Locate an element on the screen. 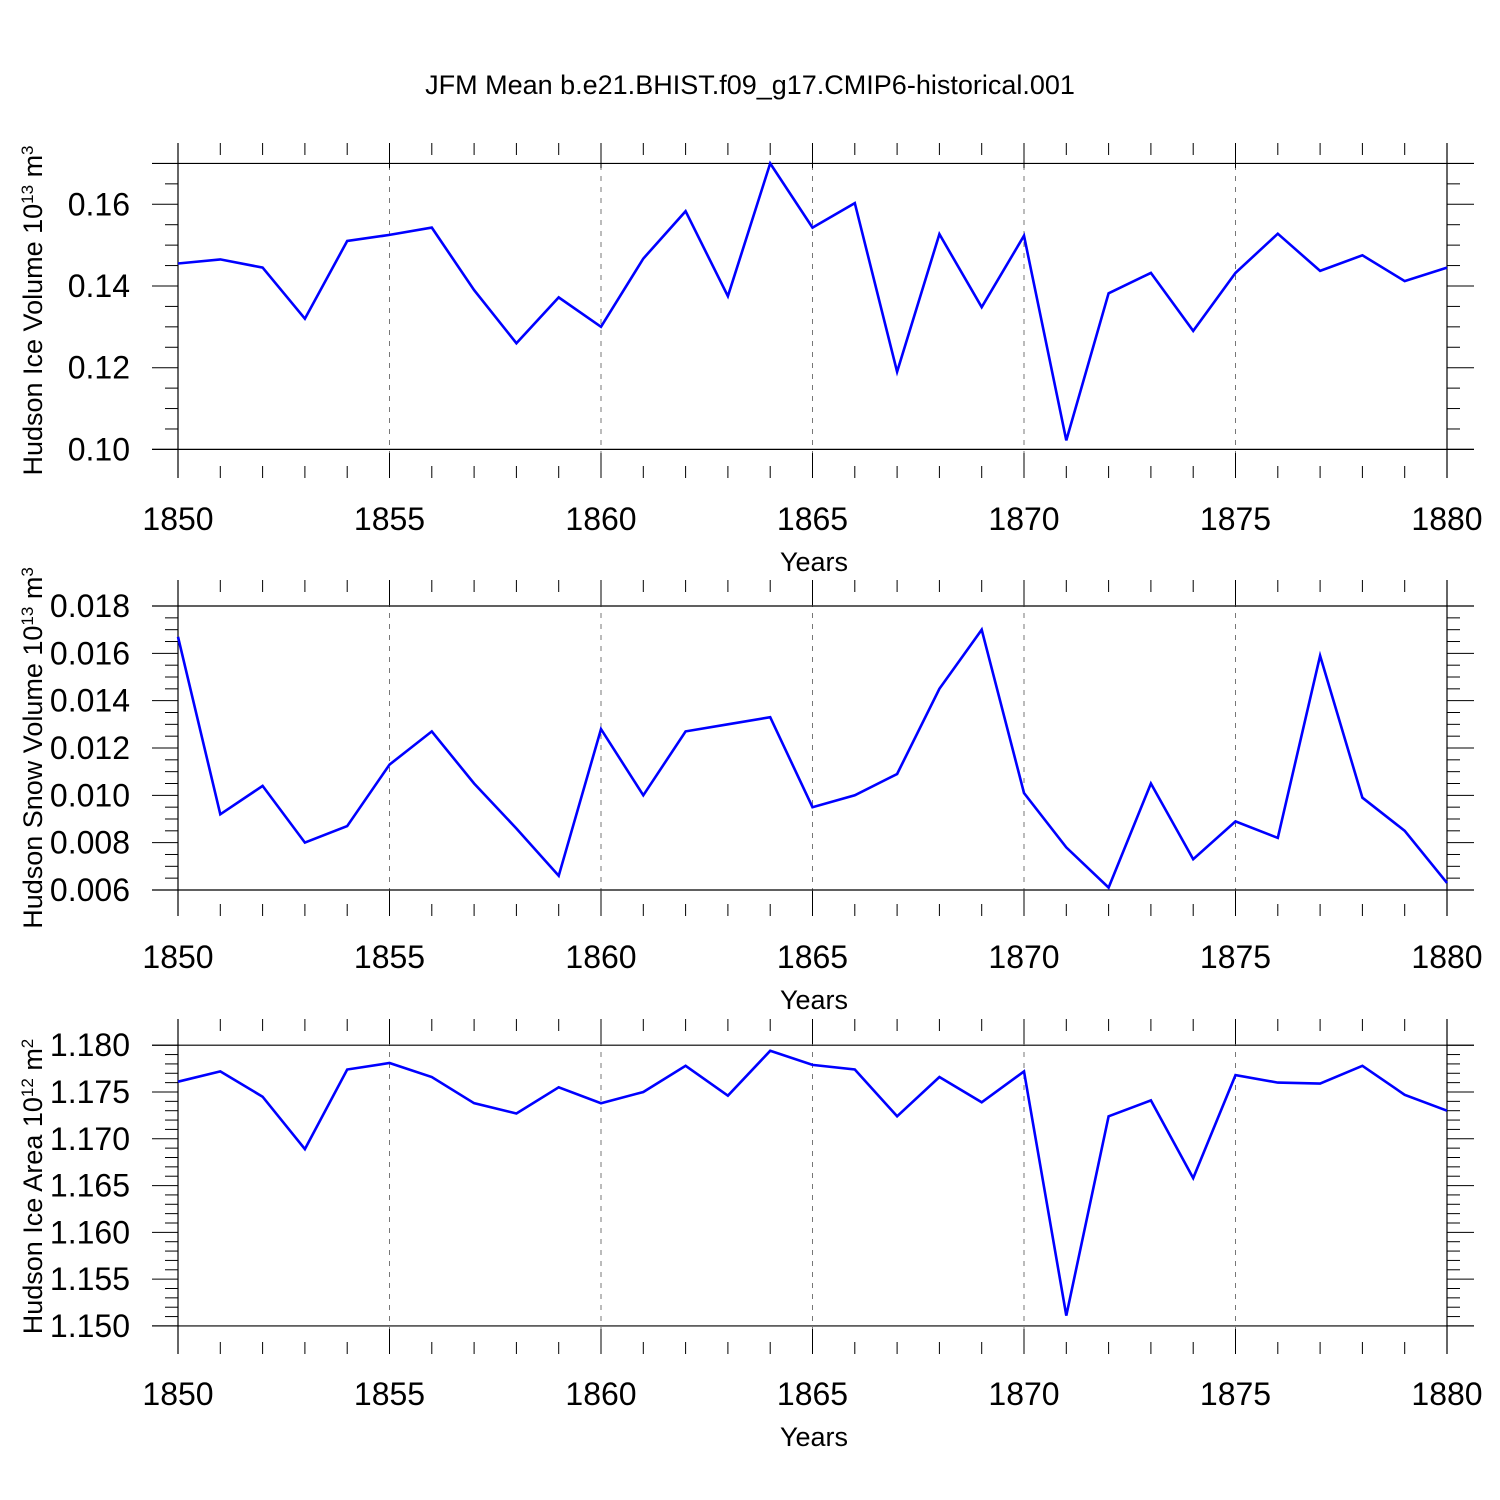  y-tick-label: 0.012 is located at coordinates (90, 748).